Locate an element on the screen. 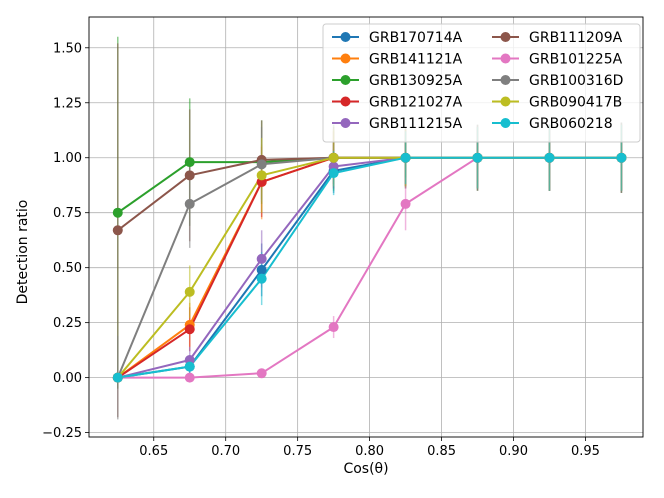 Image resolution: width=664 pixels, height=498 pixels. x-tick-label: 0.85 is located at coordinates (441, 451).